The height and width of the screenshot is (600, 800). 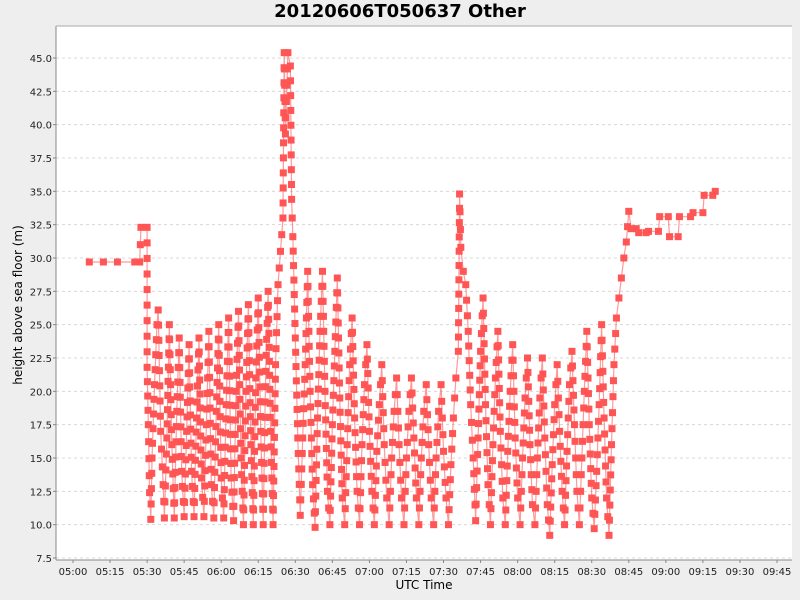 What do you see at coordinates (147, 572) in the screenshot?
I see `svg-text: 05:30` at bounding box center [147, 572].